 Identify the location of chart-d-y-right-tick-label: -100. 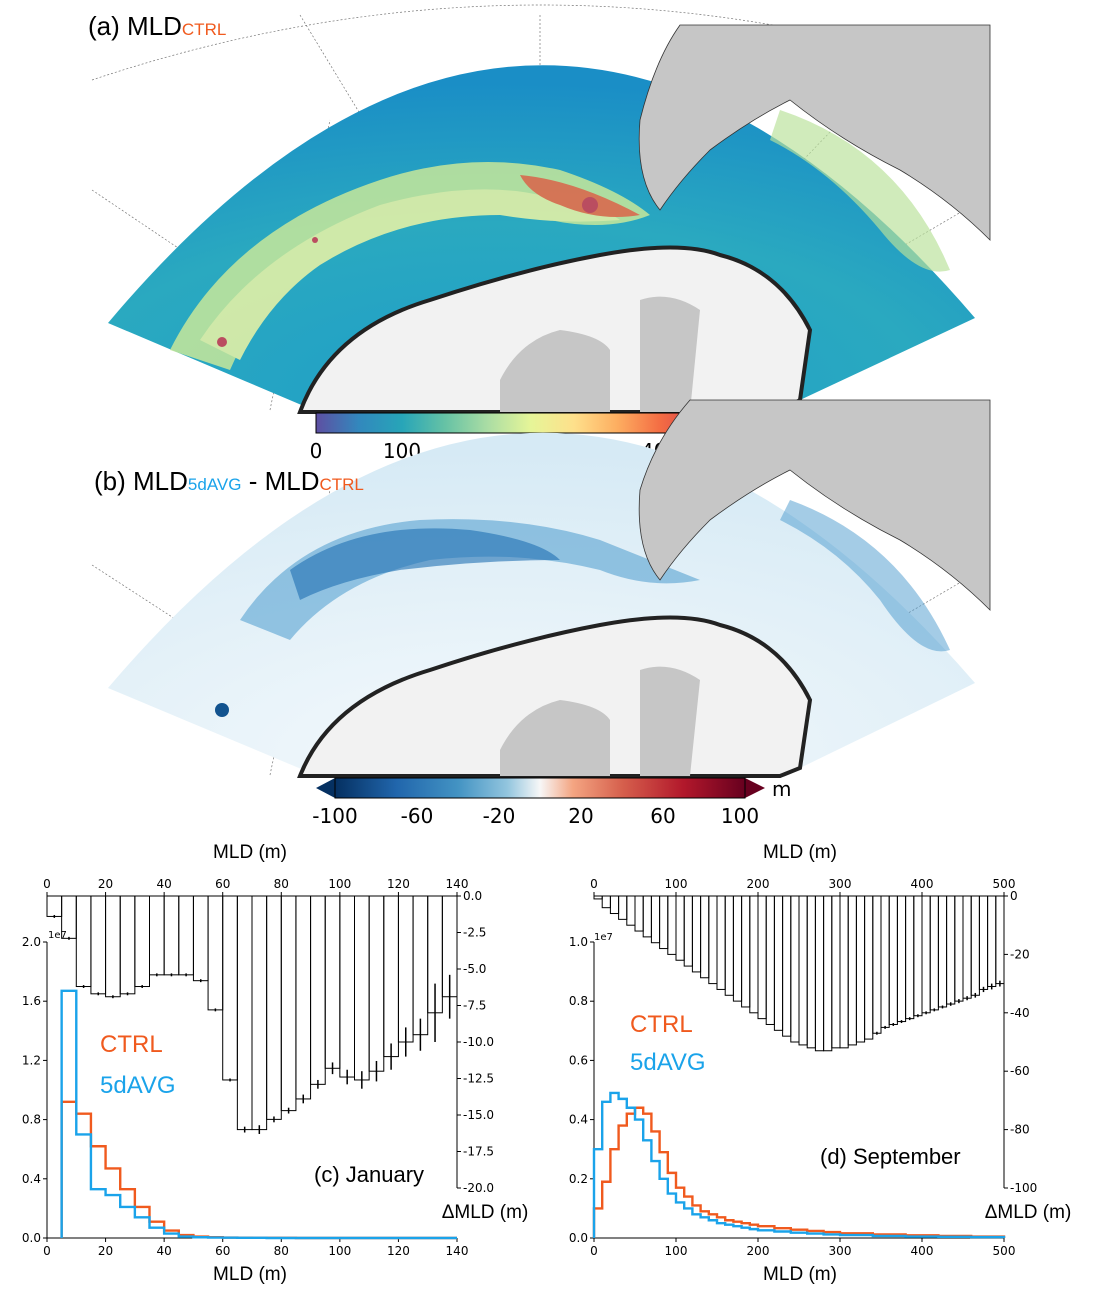
(1023, 1188).